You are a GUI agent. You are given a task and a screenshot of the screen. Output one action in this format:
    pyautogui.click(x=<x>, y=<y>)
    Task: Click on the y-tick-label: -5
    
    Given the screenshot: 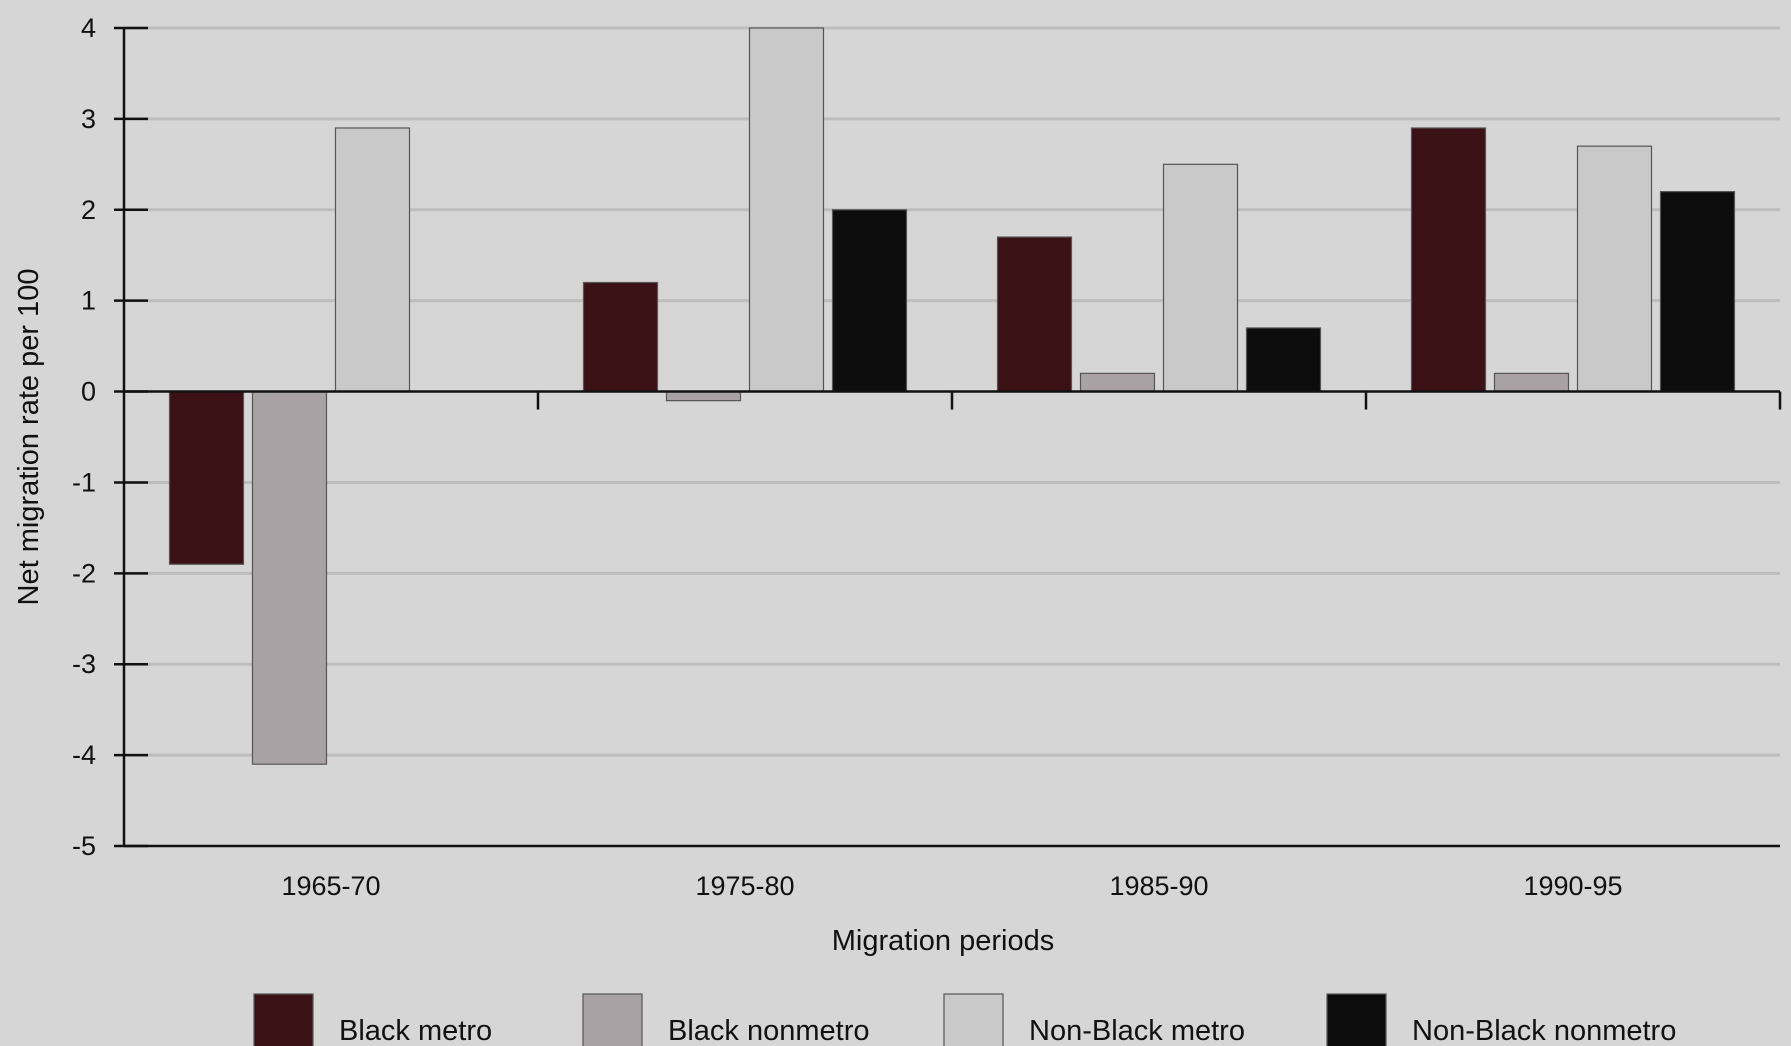 What is the action you would take?
    pyautogui.click(x=84, y=846)
    